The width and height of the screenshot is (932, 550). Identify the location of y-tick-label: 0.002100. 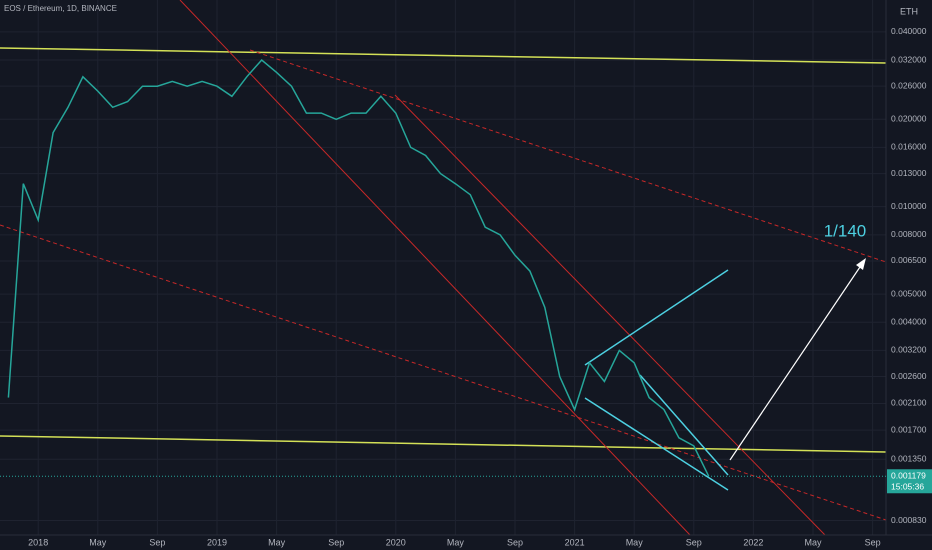
(909, 403).